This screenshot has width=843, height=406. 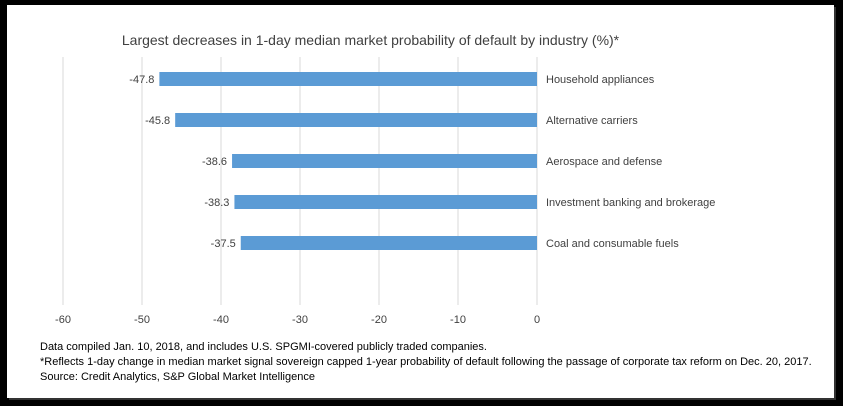 What do you see at coordinates (216, 203) in the screenshot?
I see `data-label: -38.3` at bounding box center [216, 203].